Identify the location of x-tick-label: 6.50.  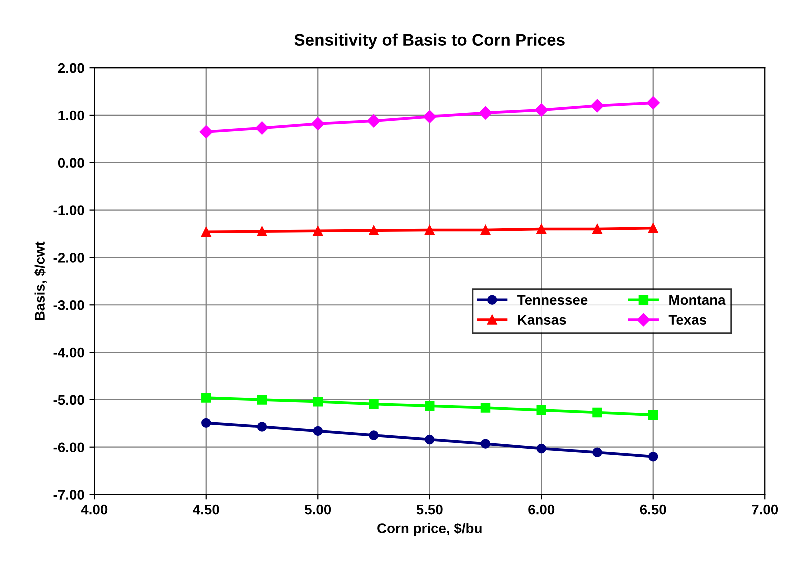
(653, 509).